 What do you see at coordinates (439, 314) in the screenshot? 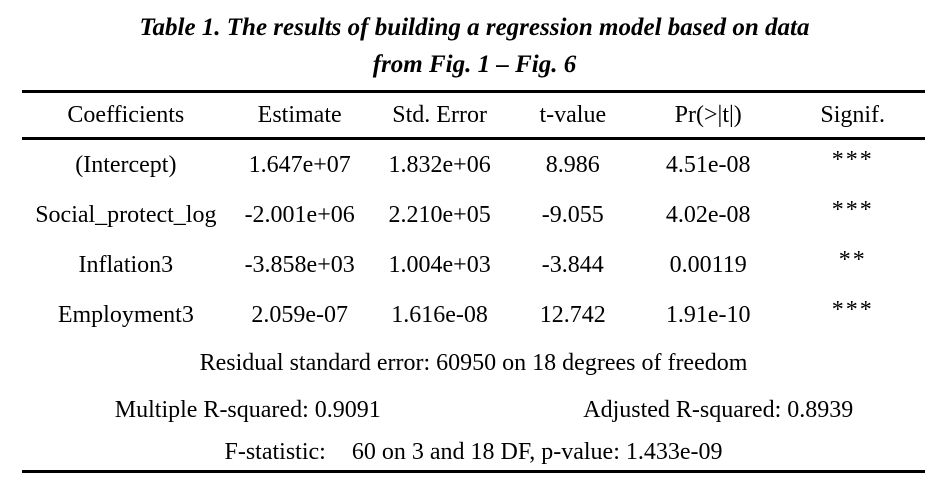
I see `cell-std-error: 1.616e-08` at bounding box center [439, 314].